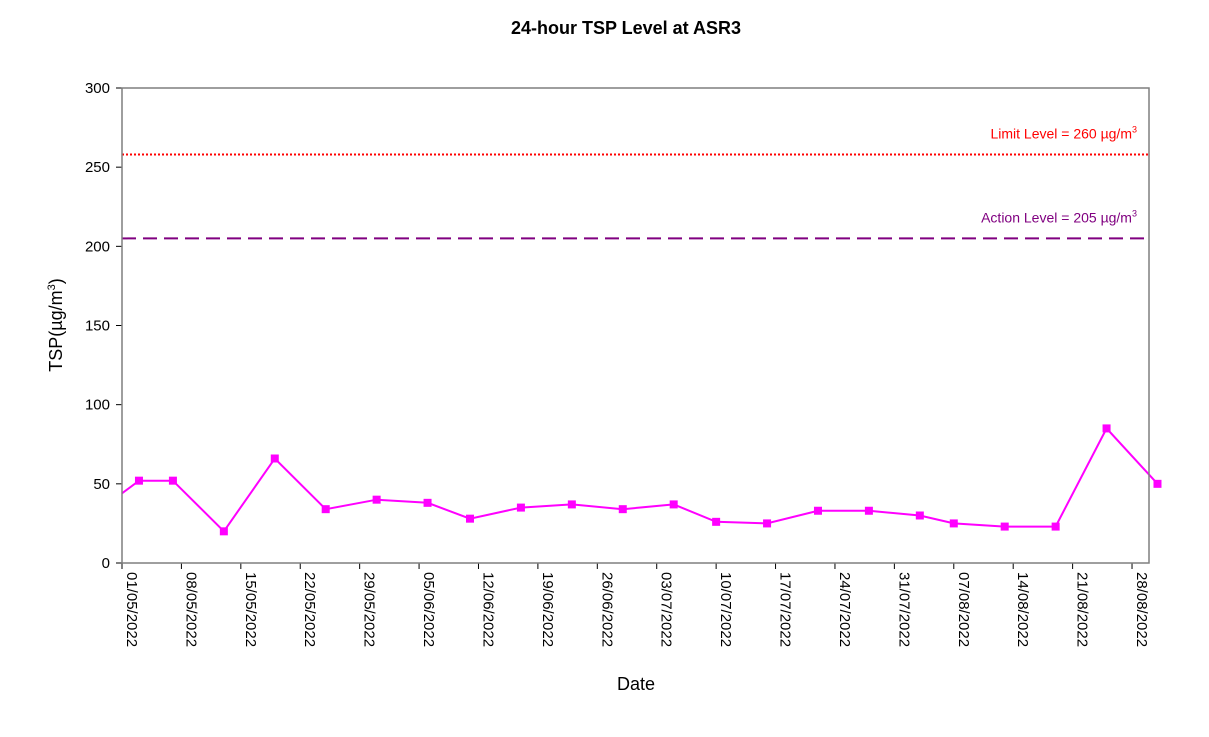 The image size is (1209, 737). I want to click on x-tick-label: 10/07/2022, so click(725, 609).